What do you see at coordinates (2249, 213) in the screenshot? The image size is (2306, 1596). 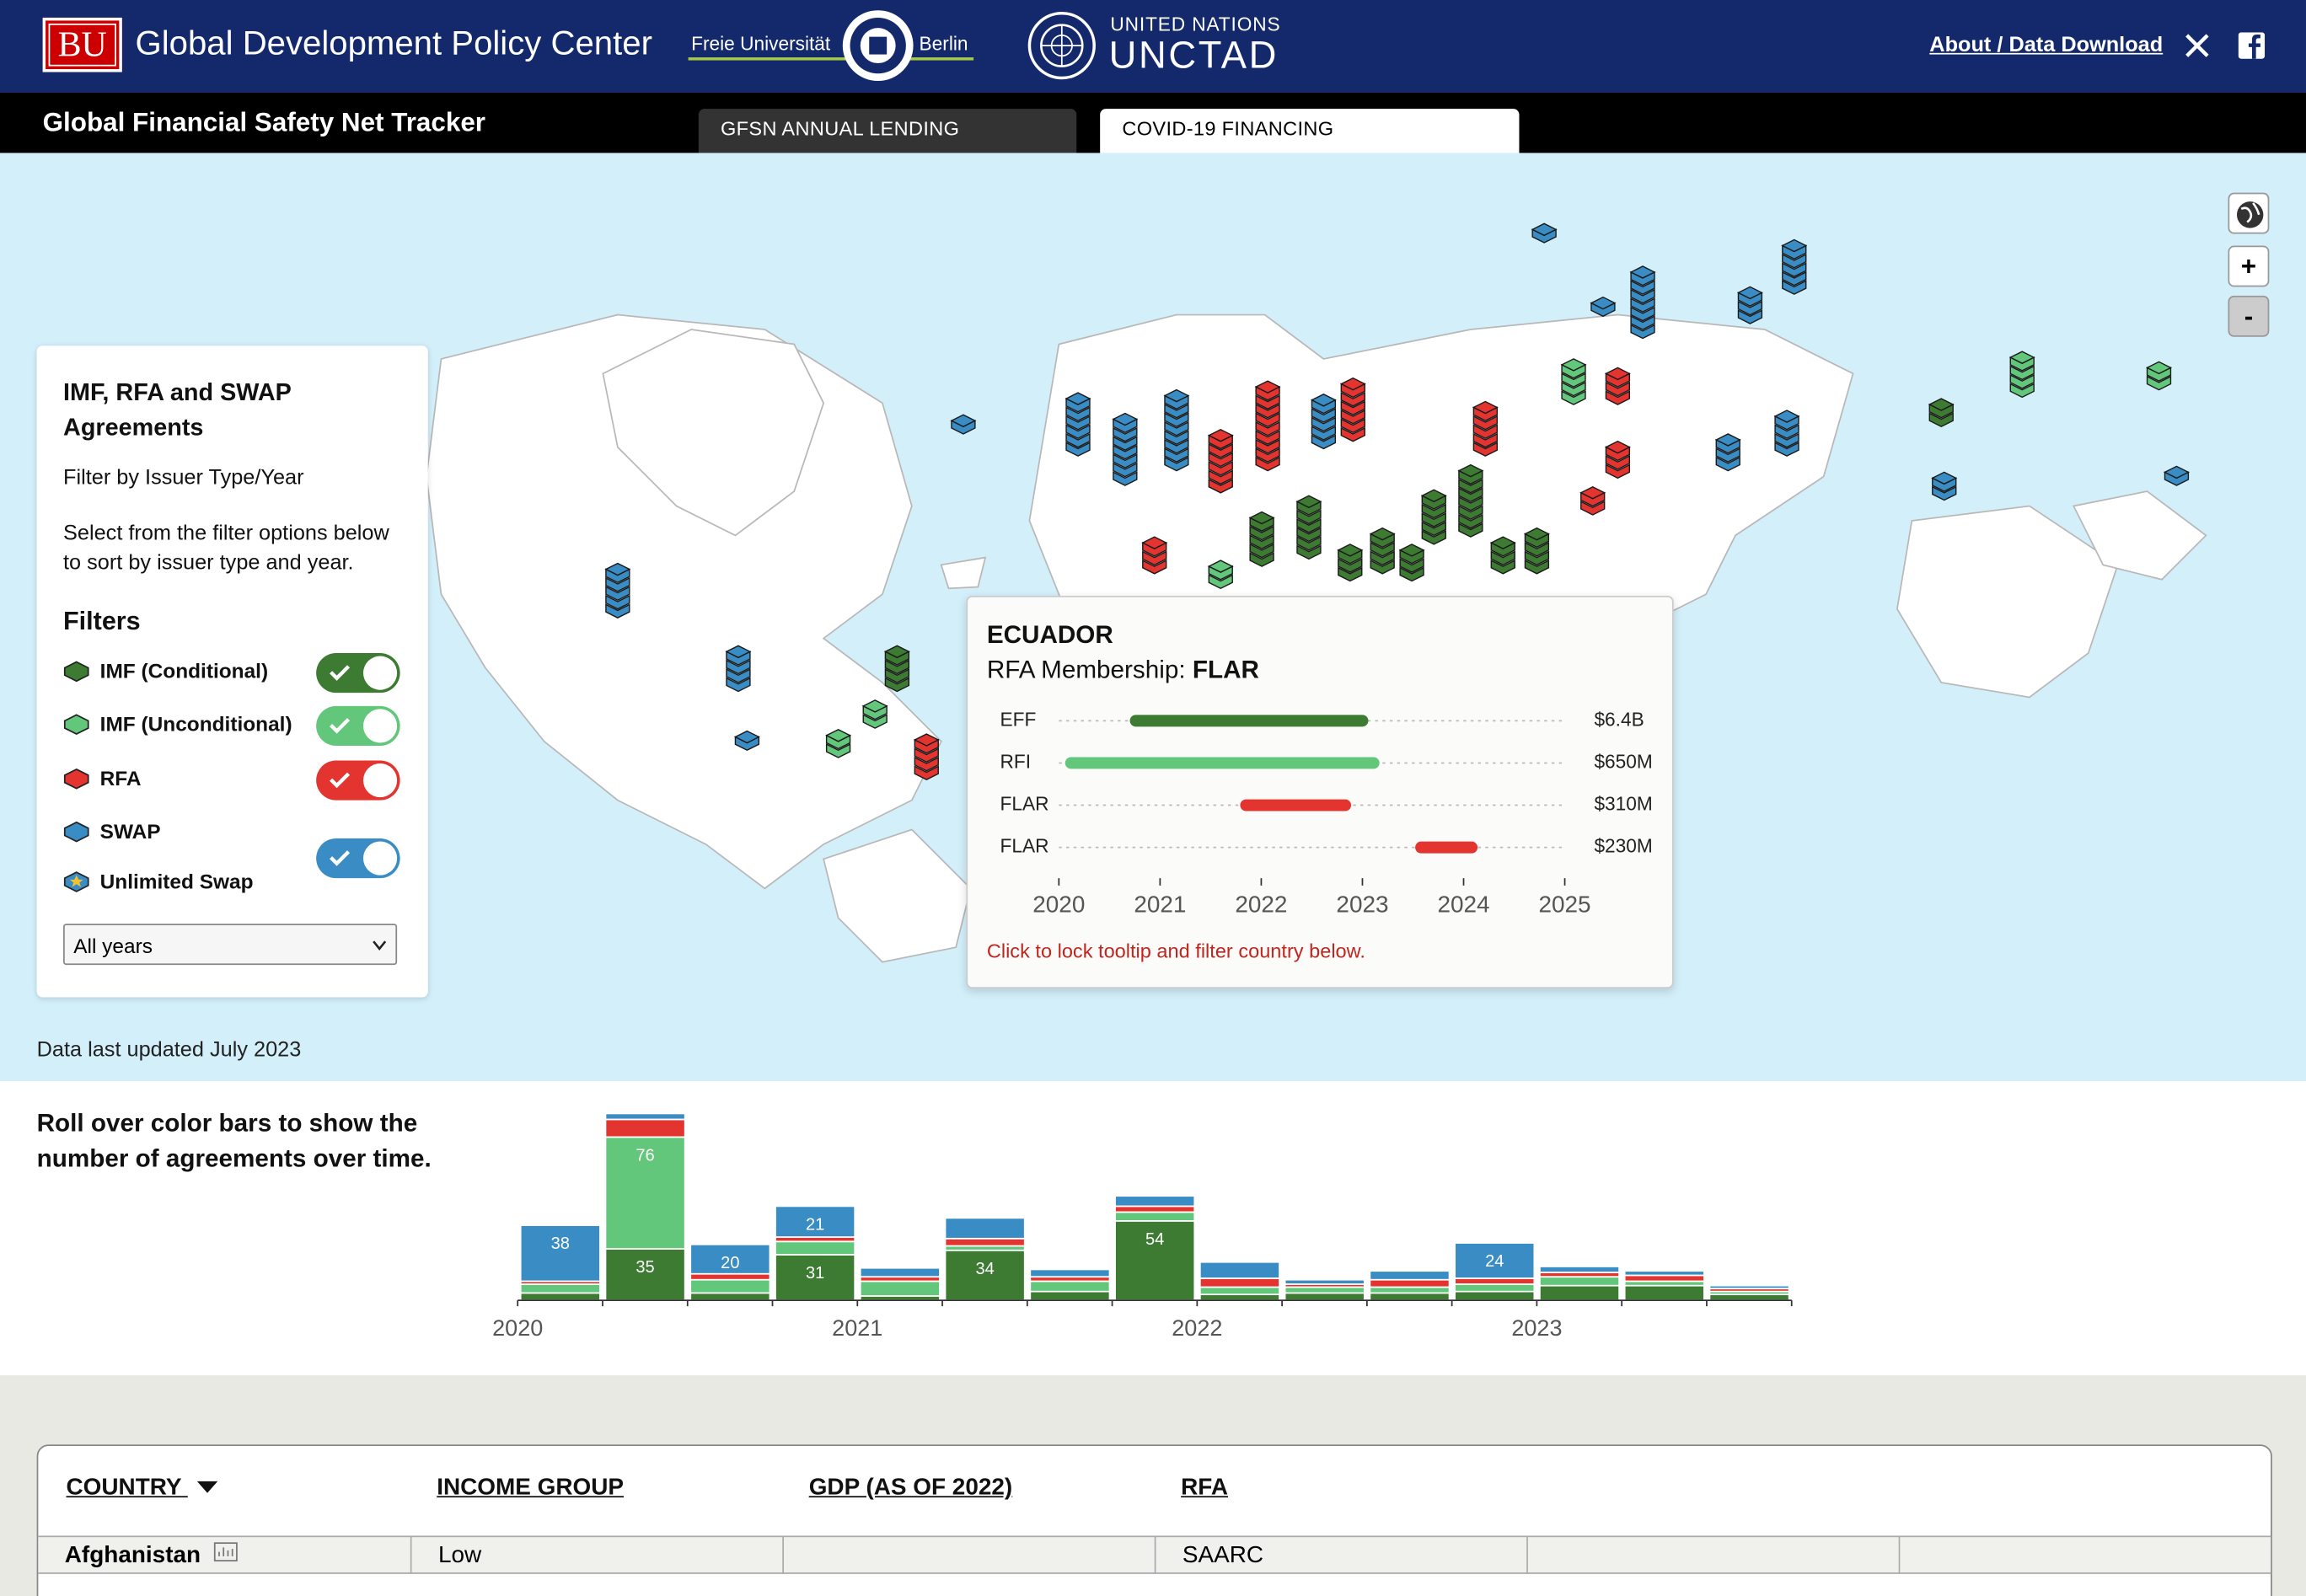 I see `globe-button` at bounding box center [2249, 213].